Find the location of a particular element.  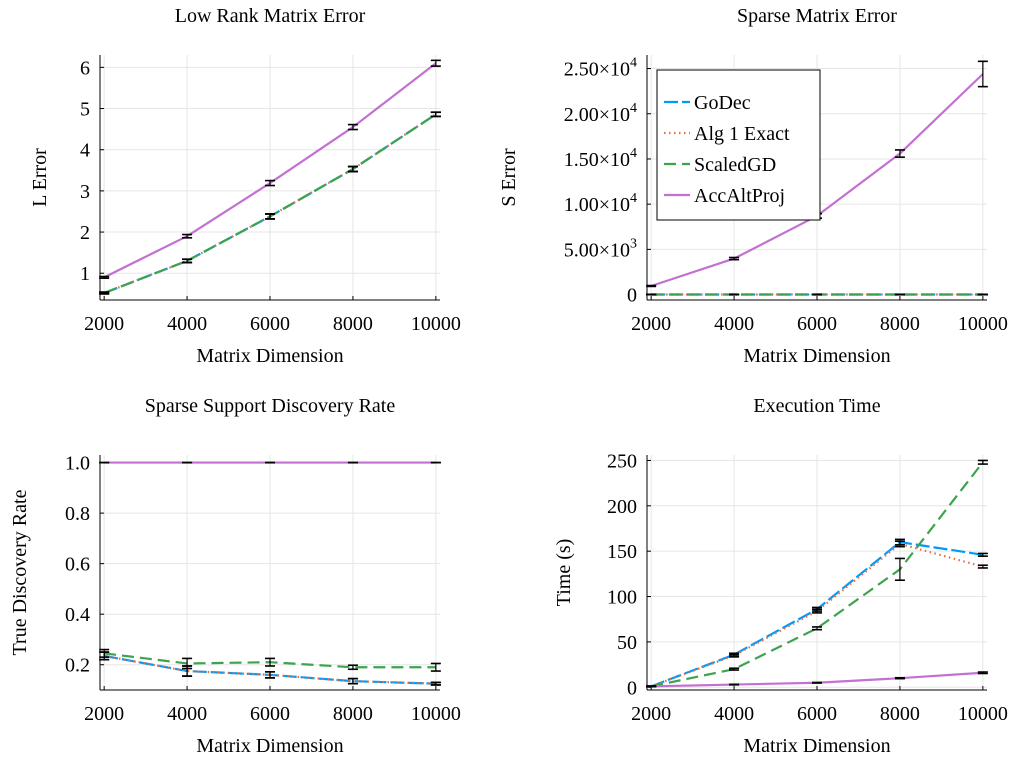

y-tick-label: 1.50×10⁴ is located at coordinates (600, 158).